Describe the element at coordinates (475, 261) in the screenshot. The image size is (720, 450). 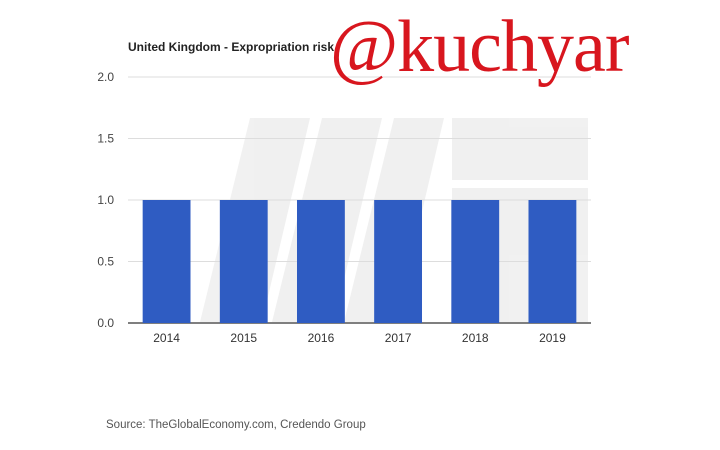
I see `bar-2018` at that location.